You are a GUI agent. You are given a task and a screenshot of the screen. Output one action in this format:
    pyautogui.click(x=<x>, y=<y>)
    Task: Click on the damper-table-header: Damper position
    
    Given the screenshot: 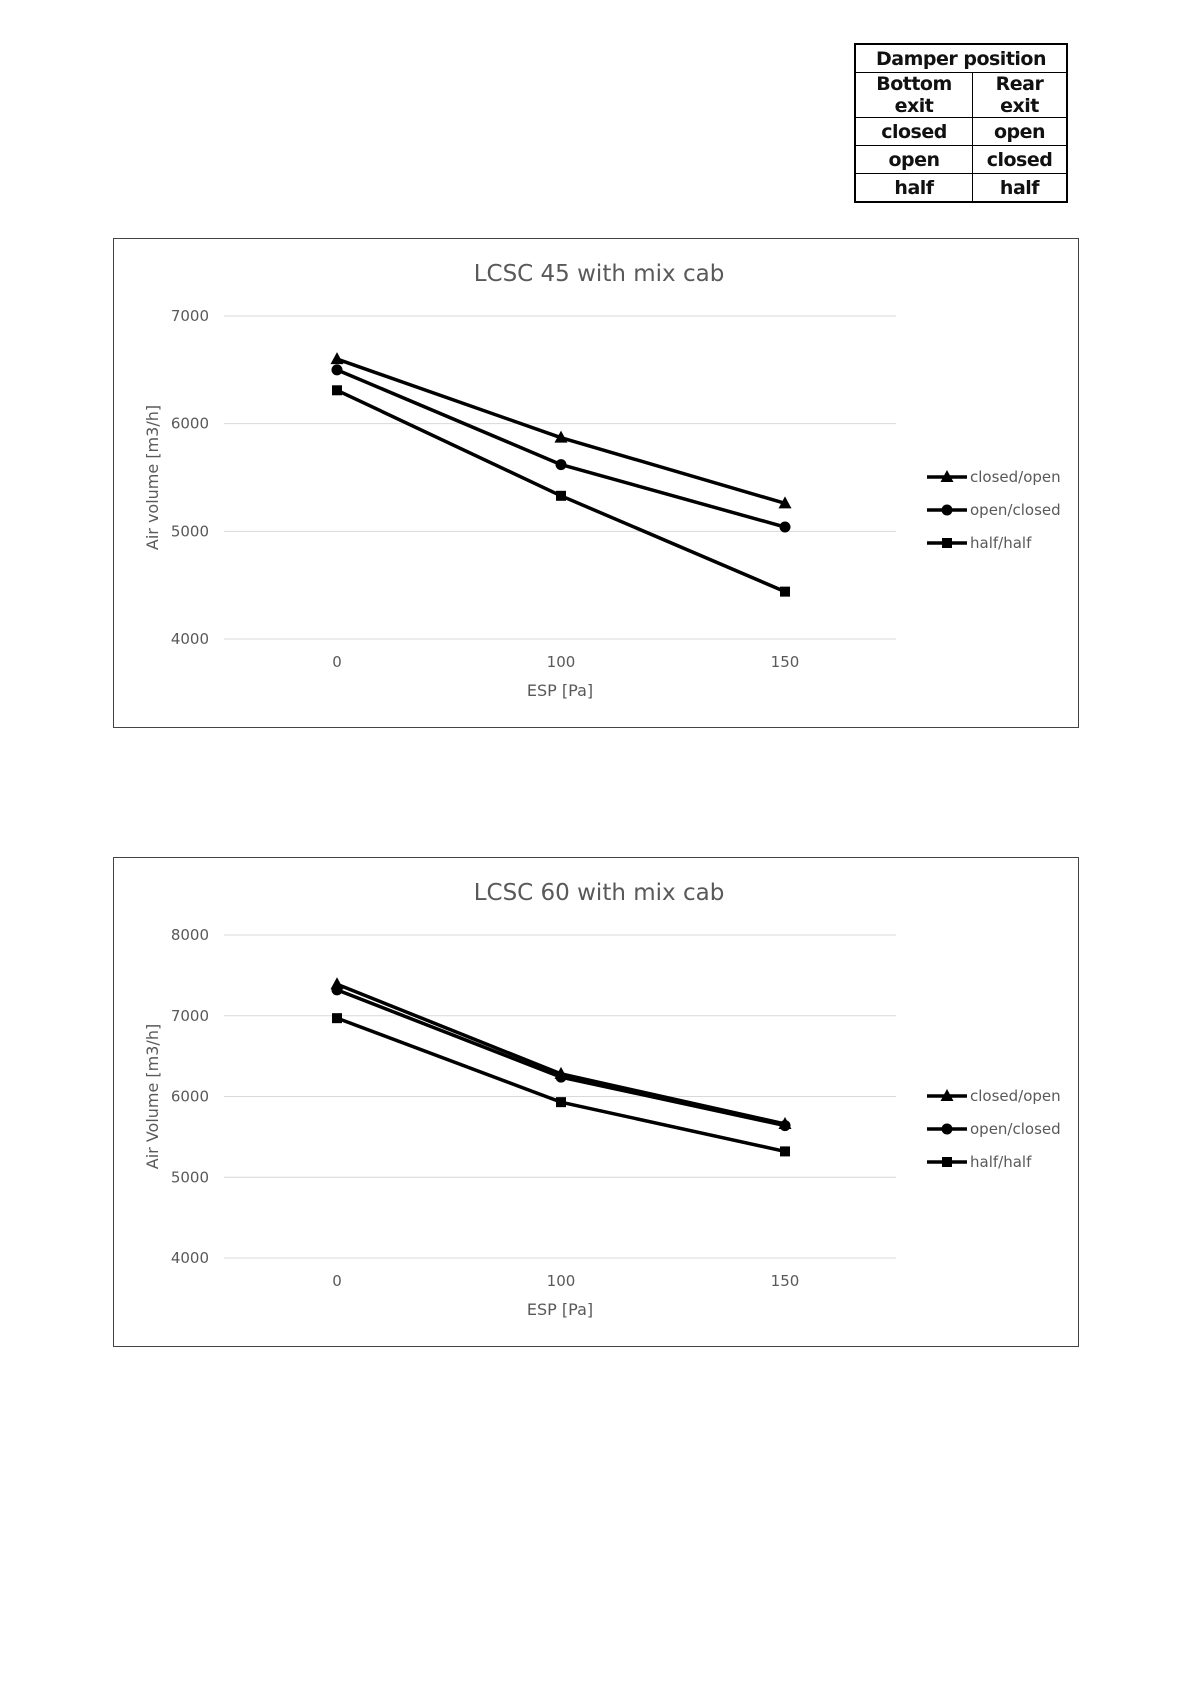 What is the action you would take?
    pyautogui.click(x=961, y=58)
    